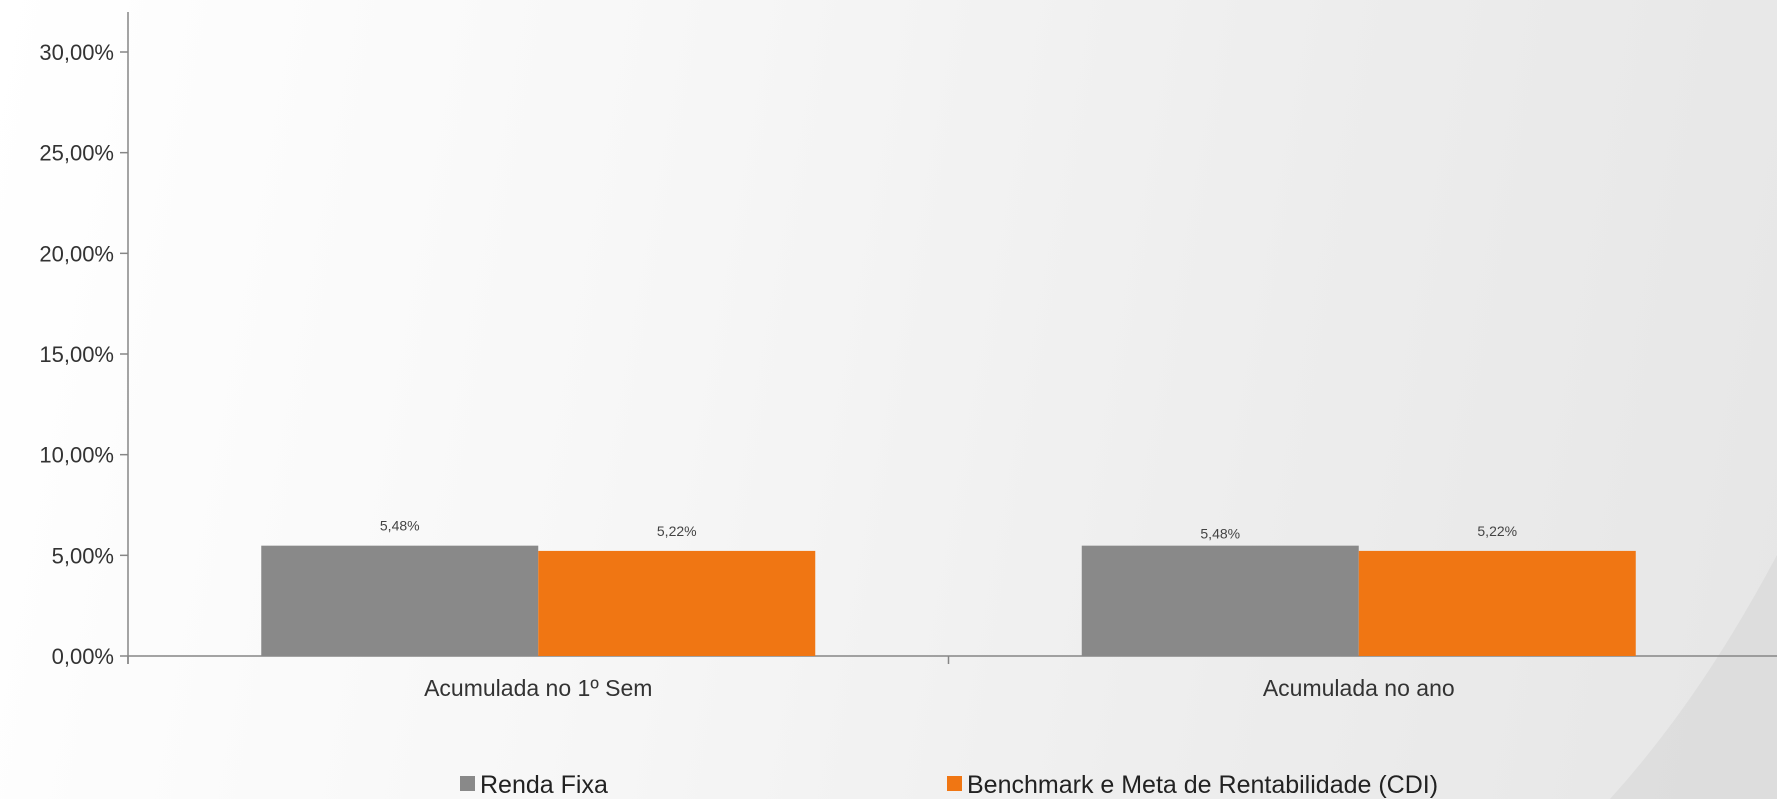 The height and width of the screenshot is (799, 1777). Describe the element at coordinates (83, 656) in the screenshot. I see `y-tick-label: 0,00%` at that location.